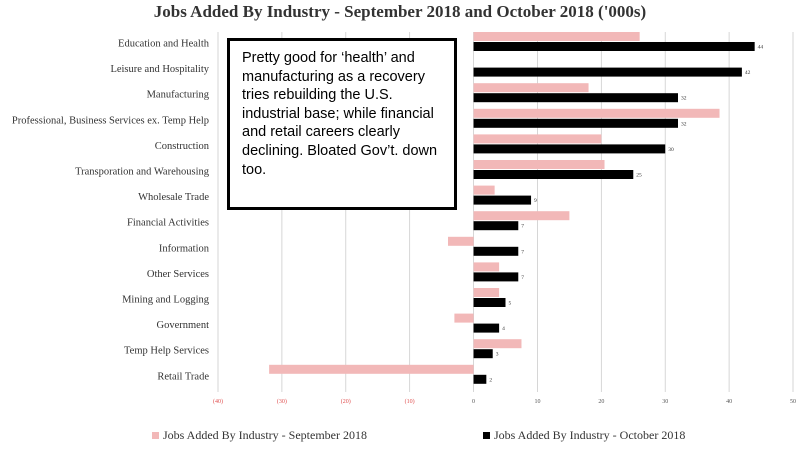 This screenshot has width=800, height=451. What do you see at coordinates (473, 402) in the screenshot?
I see `x-tick-label: 0` at bounding box center [473, 402].